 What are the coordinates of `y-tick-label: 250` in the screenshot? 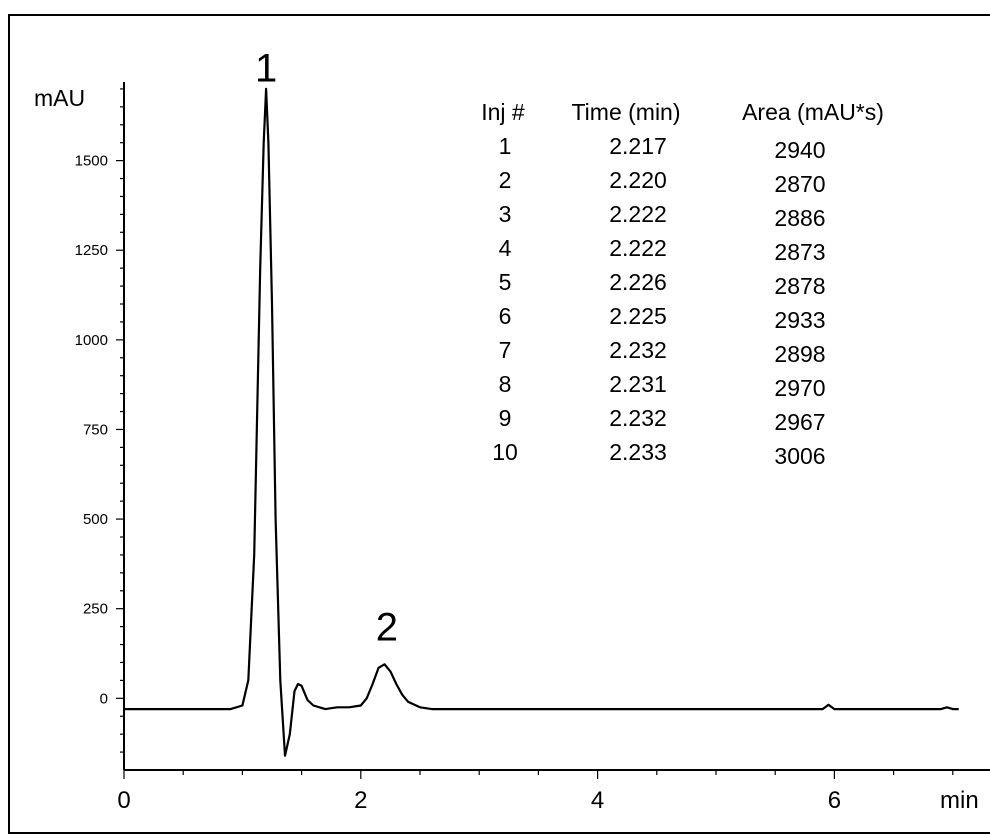 It's located at (95, 609).